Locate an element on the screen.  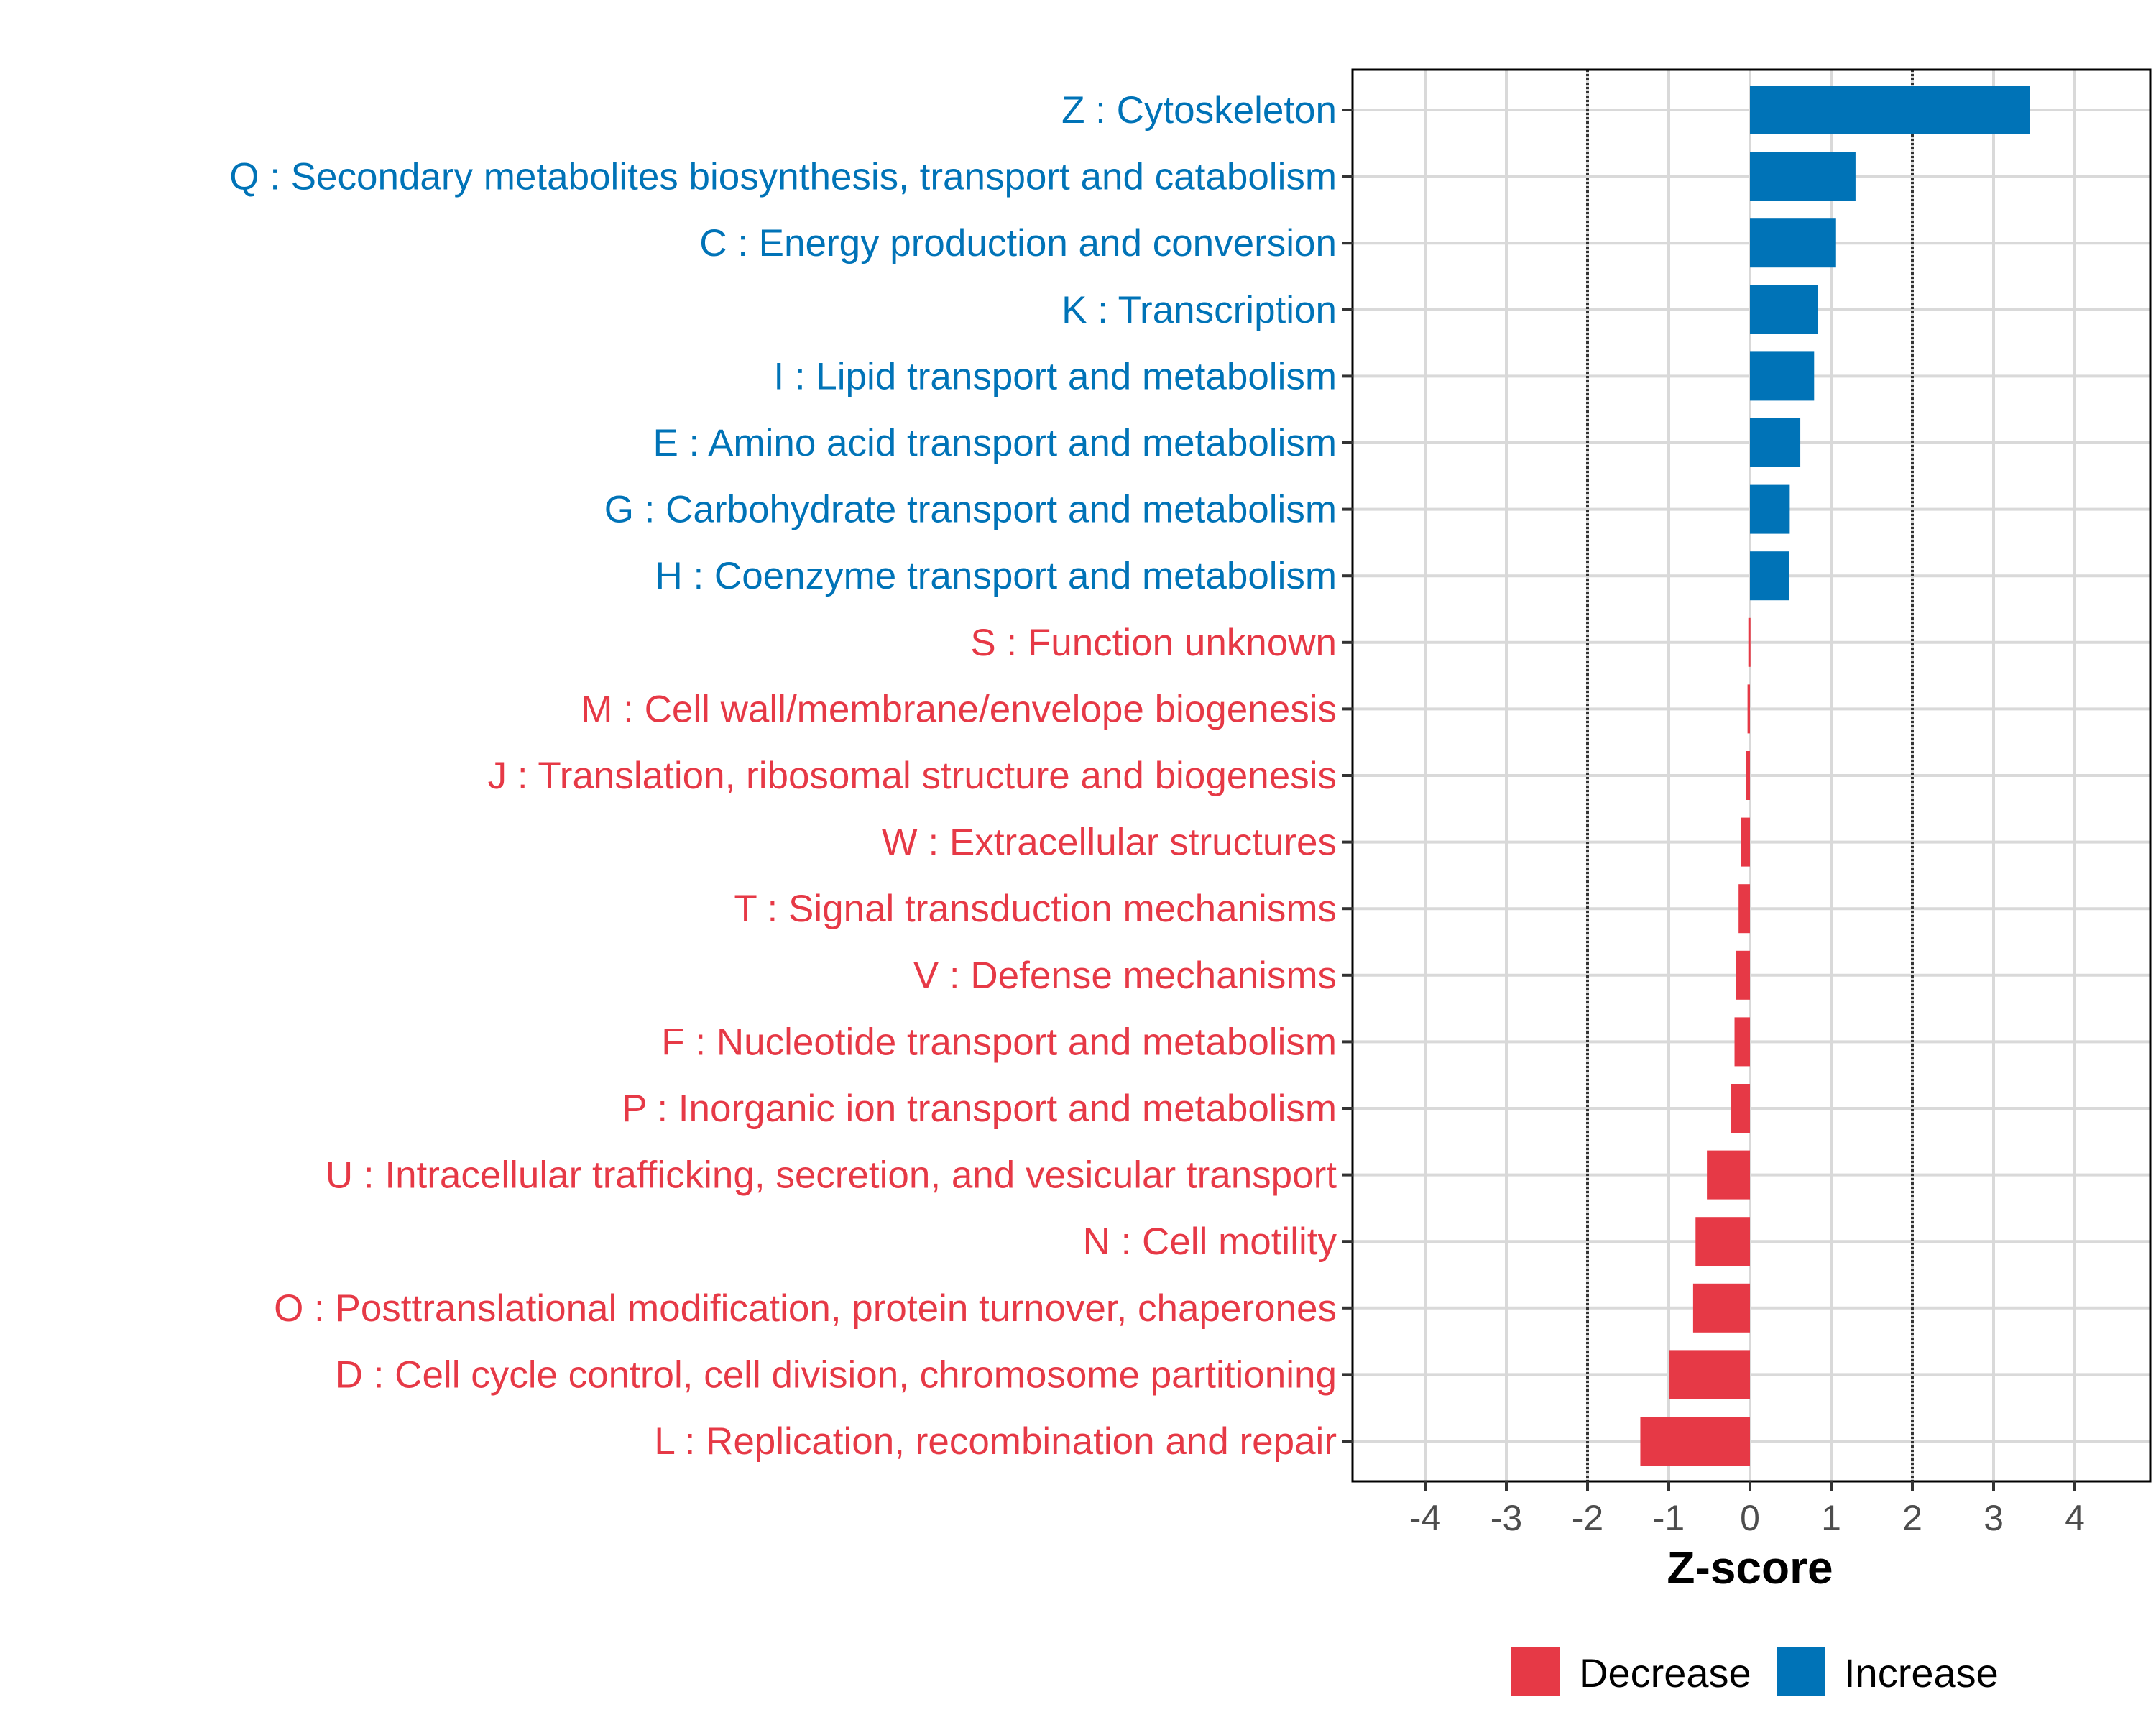
x-tick-label: -1 is located at coordinates (1669, 1518).